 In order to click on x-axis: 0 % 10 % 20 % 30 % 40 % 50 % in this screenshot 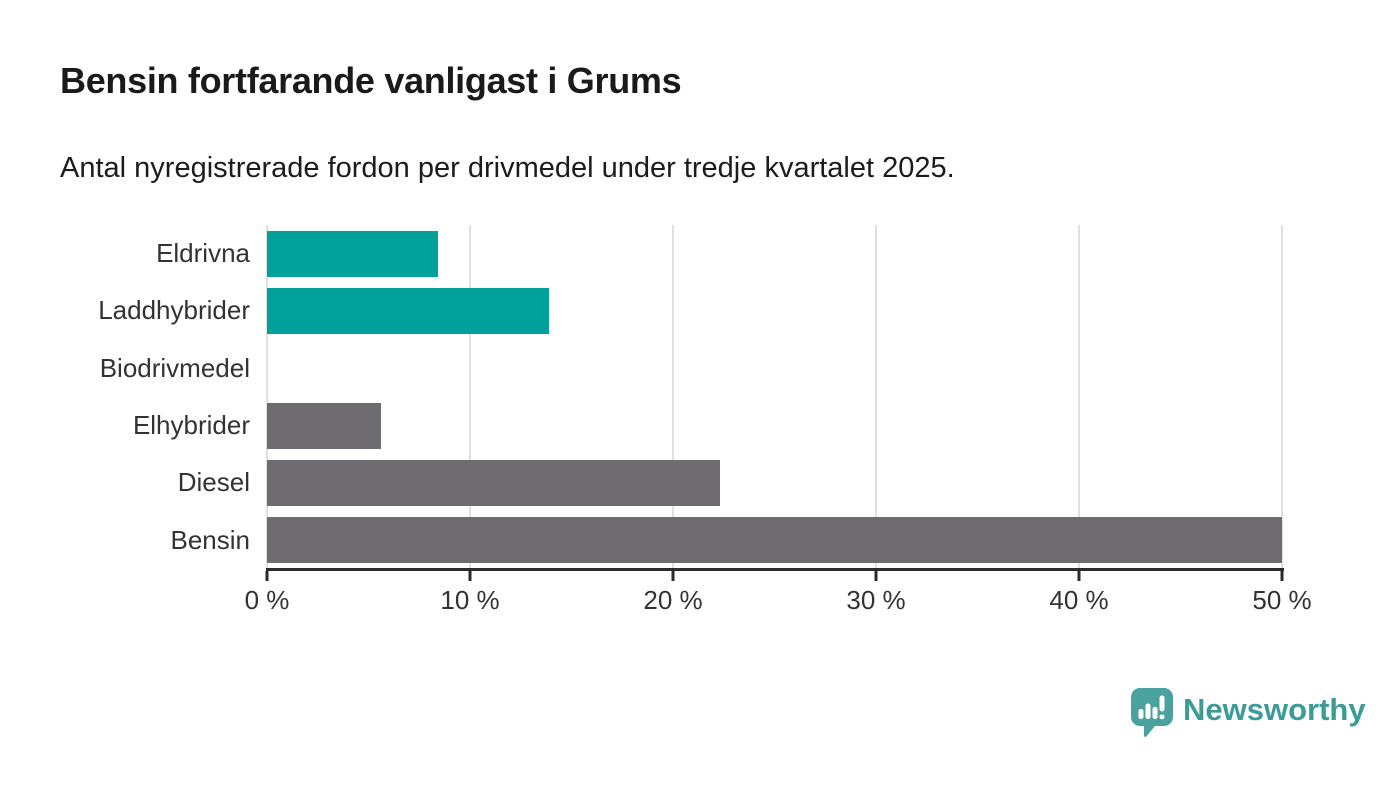, I will do `click(778, 598)`.